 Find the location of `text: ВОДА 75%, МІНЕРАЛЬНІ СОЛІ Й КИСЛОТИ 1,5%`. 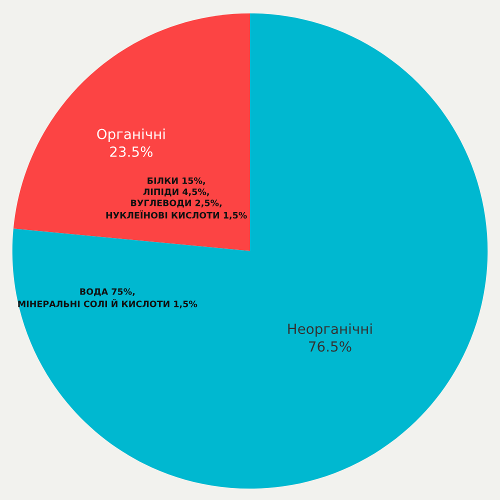

text: ВОДА 75%, МІНЕРАЛЬНІ СОЛІ Й КИСЛОТИ 1,5% is located at coordinates (108, 298).